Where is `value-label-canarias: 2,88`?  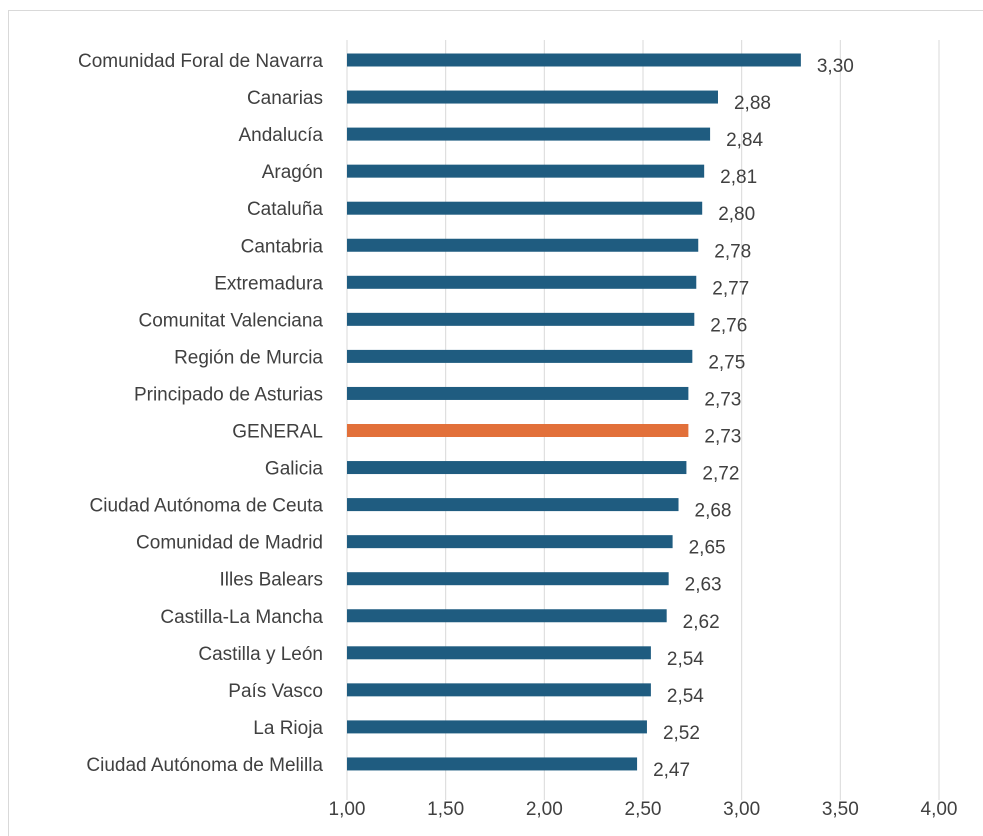
value-label-canarias: 2,88 is located at coordinates (752, 103).